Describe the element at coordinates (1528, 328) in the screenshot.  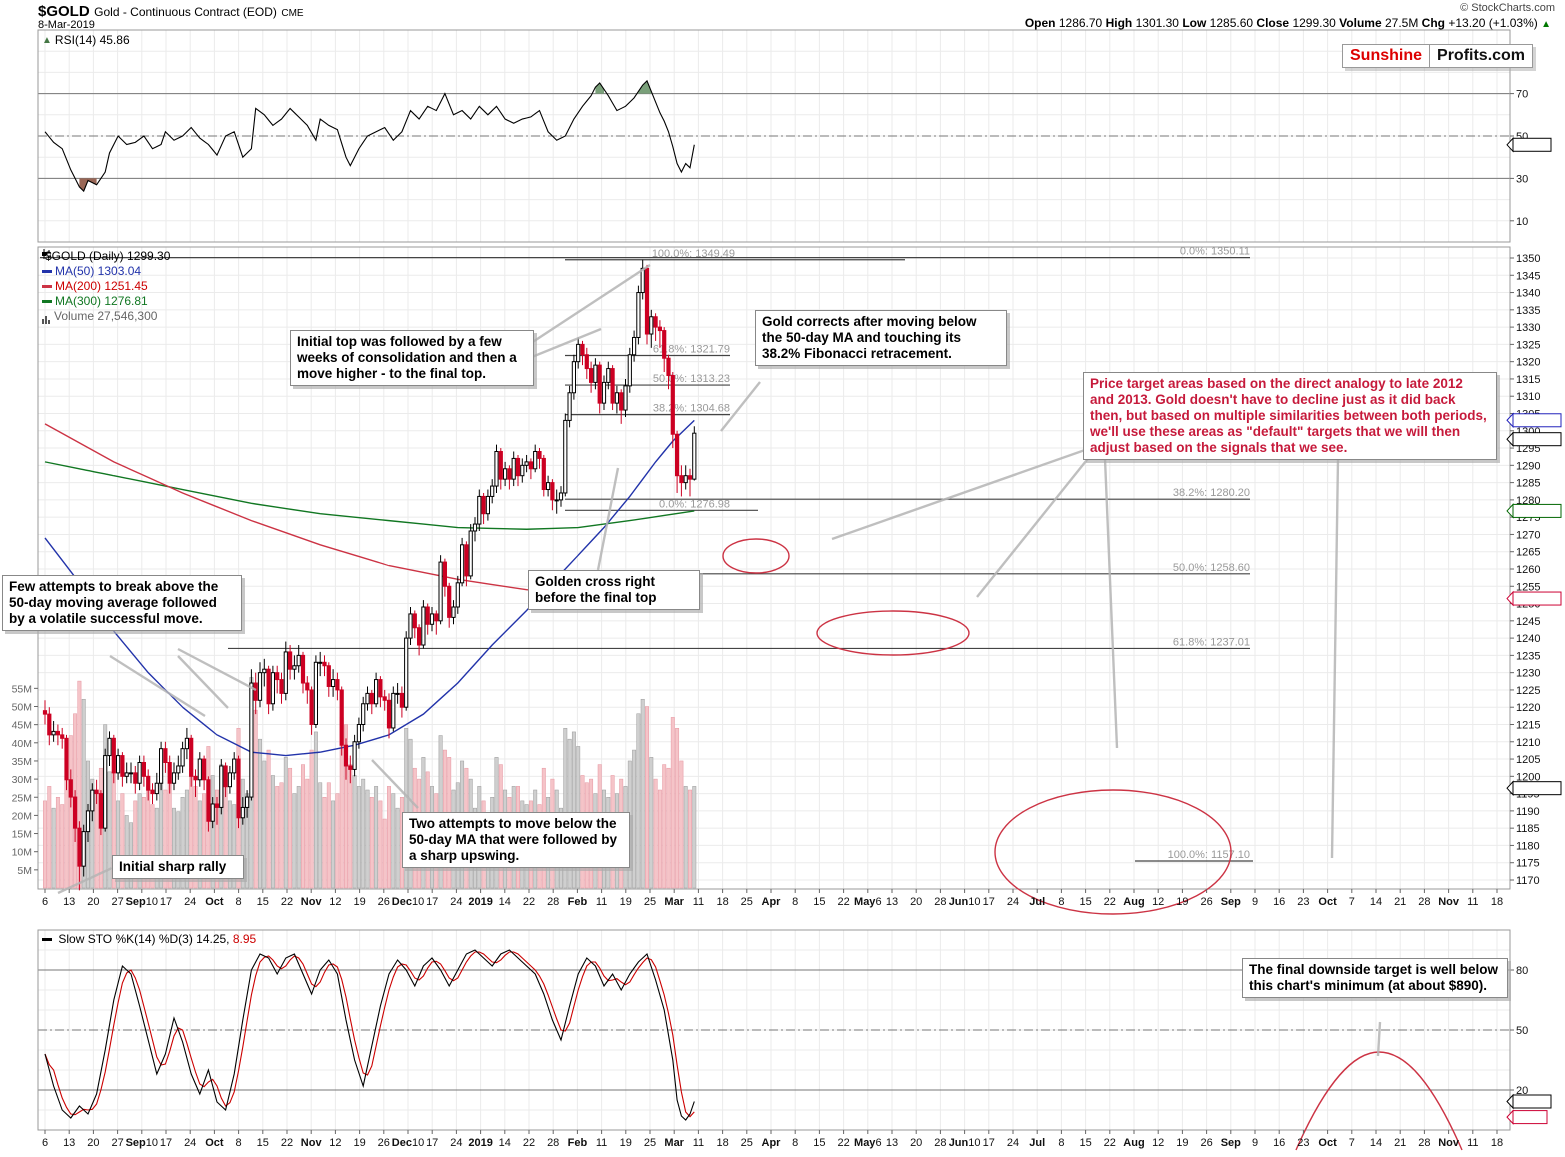
I see `svg-text: 1330` at that location.